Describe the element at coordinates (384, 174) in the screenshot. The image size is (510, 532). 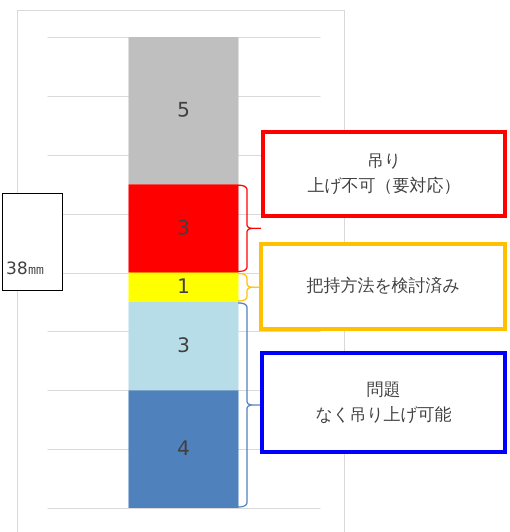
I see `text: 吊り上げ不可（要対応）` at that location.